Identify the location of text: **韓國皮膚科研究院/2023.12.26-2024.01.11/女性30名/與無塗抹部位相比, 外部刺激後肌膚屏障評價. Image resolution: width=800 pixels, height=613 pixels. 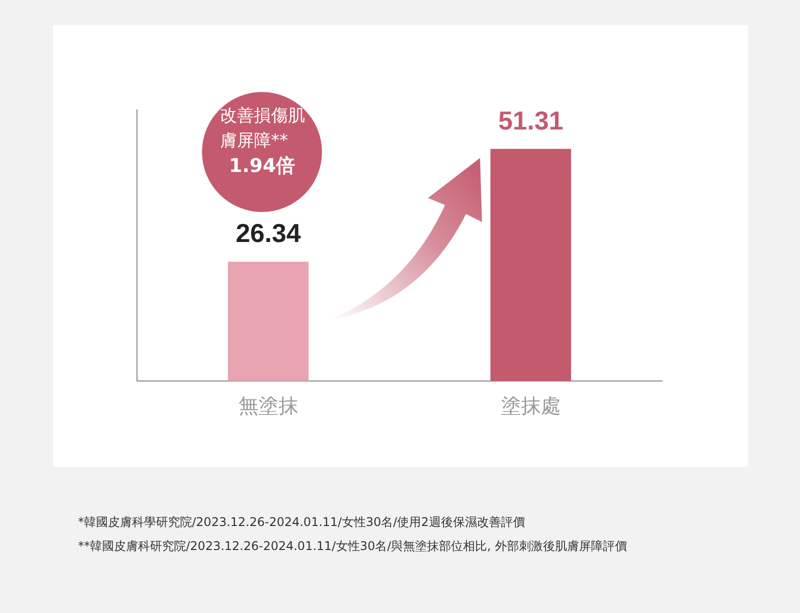
(352, 546).